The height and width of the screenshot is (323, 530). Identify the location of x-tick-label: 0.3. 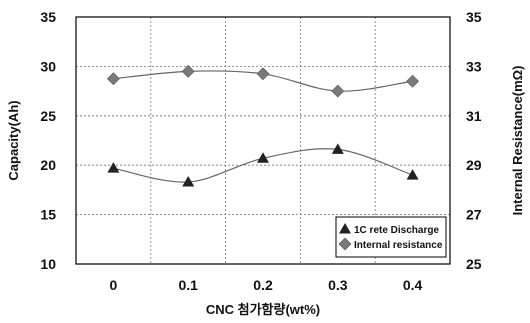
(338, 285).